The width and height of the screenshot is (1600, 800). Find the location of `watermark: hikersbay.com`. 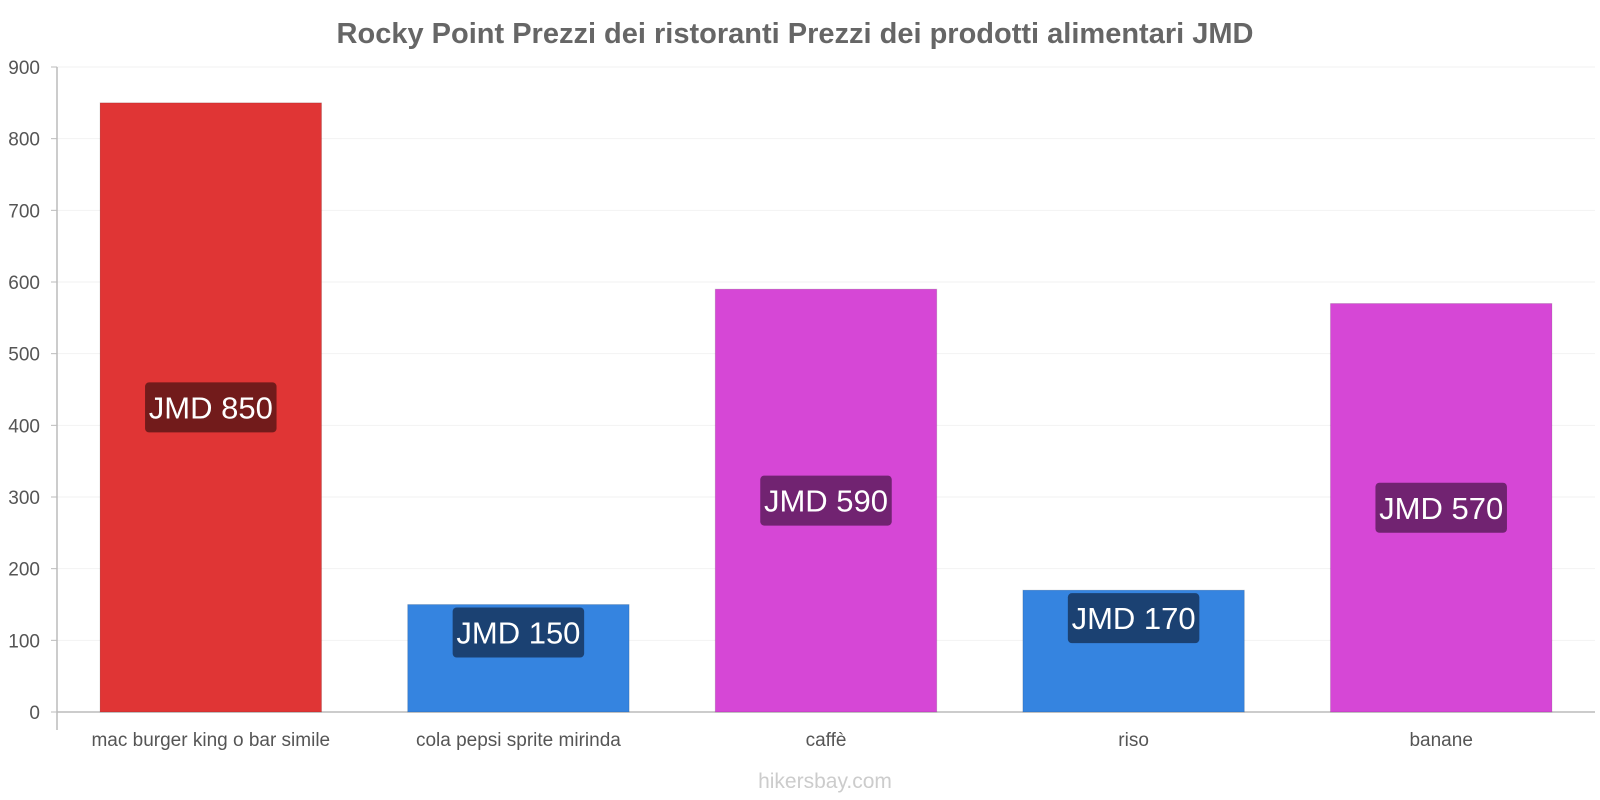

watermark: hikersbay.com is located at coordinates (825, 781).